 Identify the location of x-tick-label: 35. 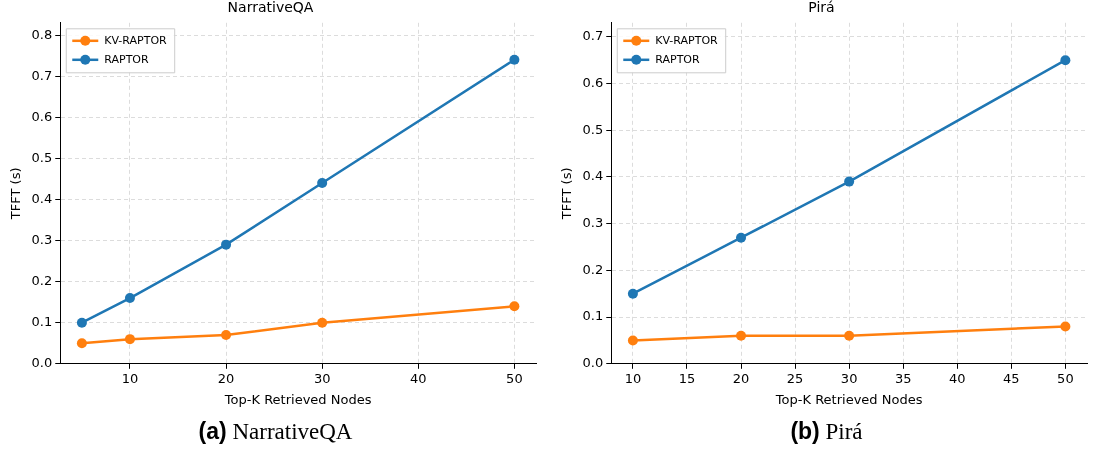
(903, 378).